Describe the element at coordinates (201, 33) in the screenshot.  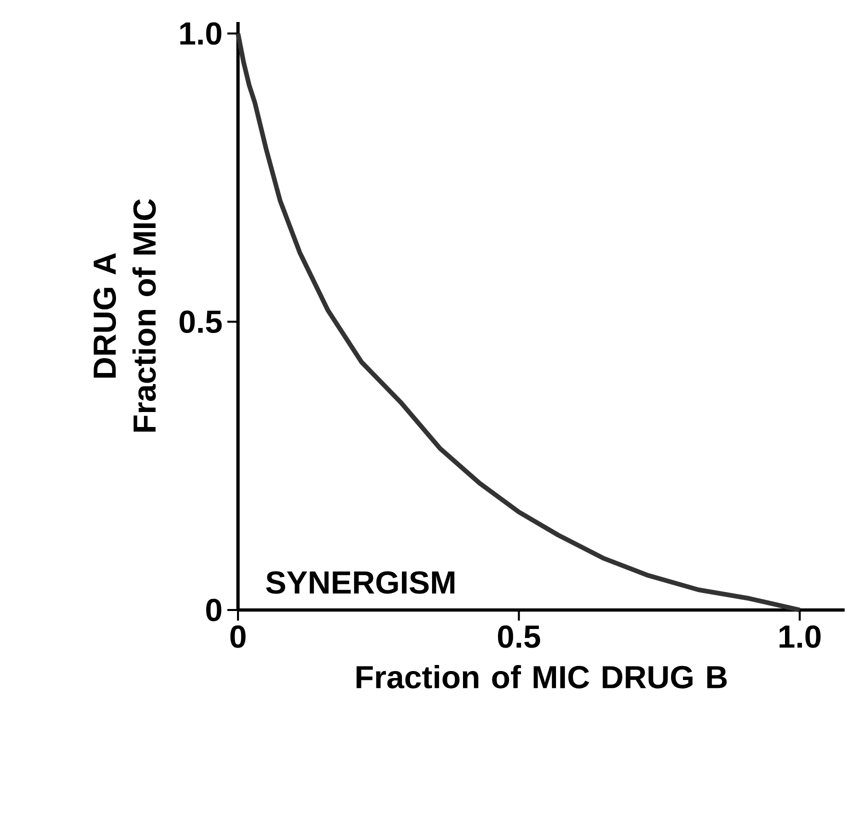
I see `y-tick-label: 1.0` at that location.